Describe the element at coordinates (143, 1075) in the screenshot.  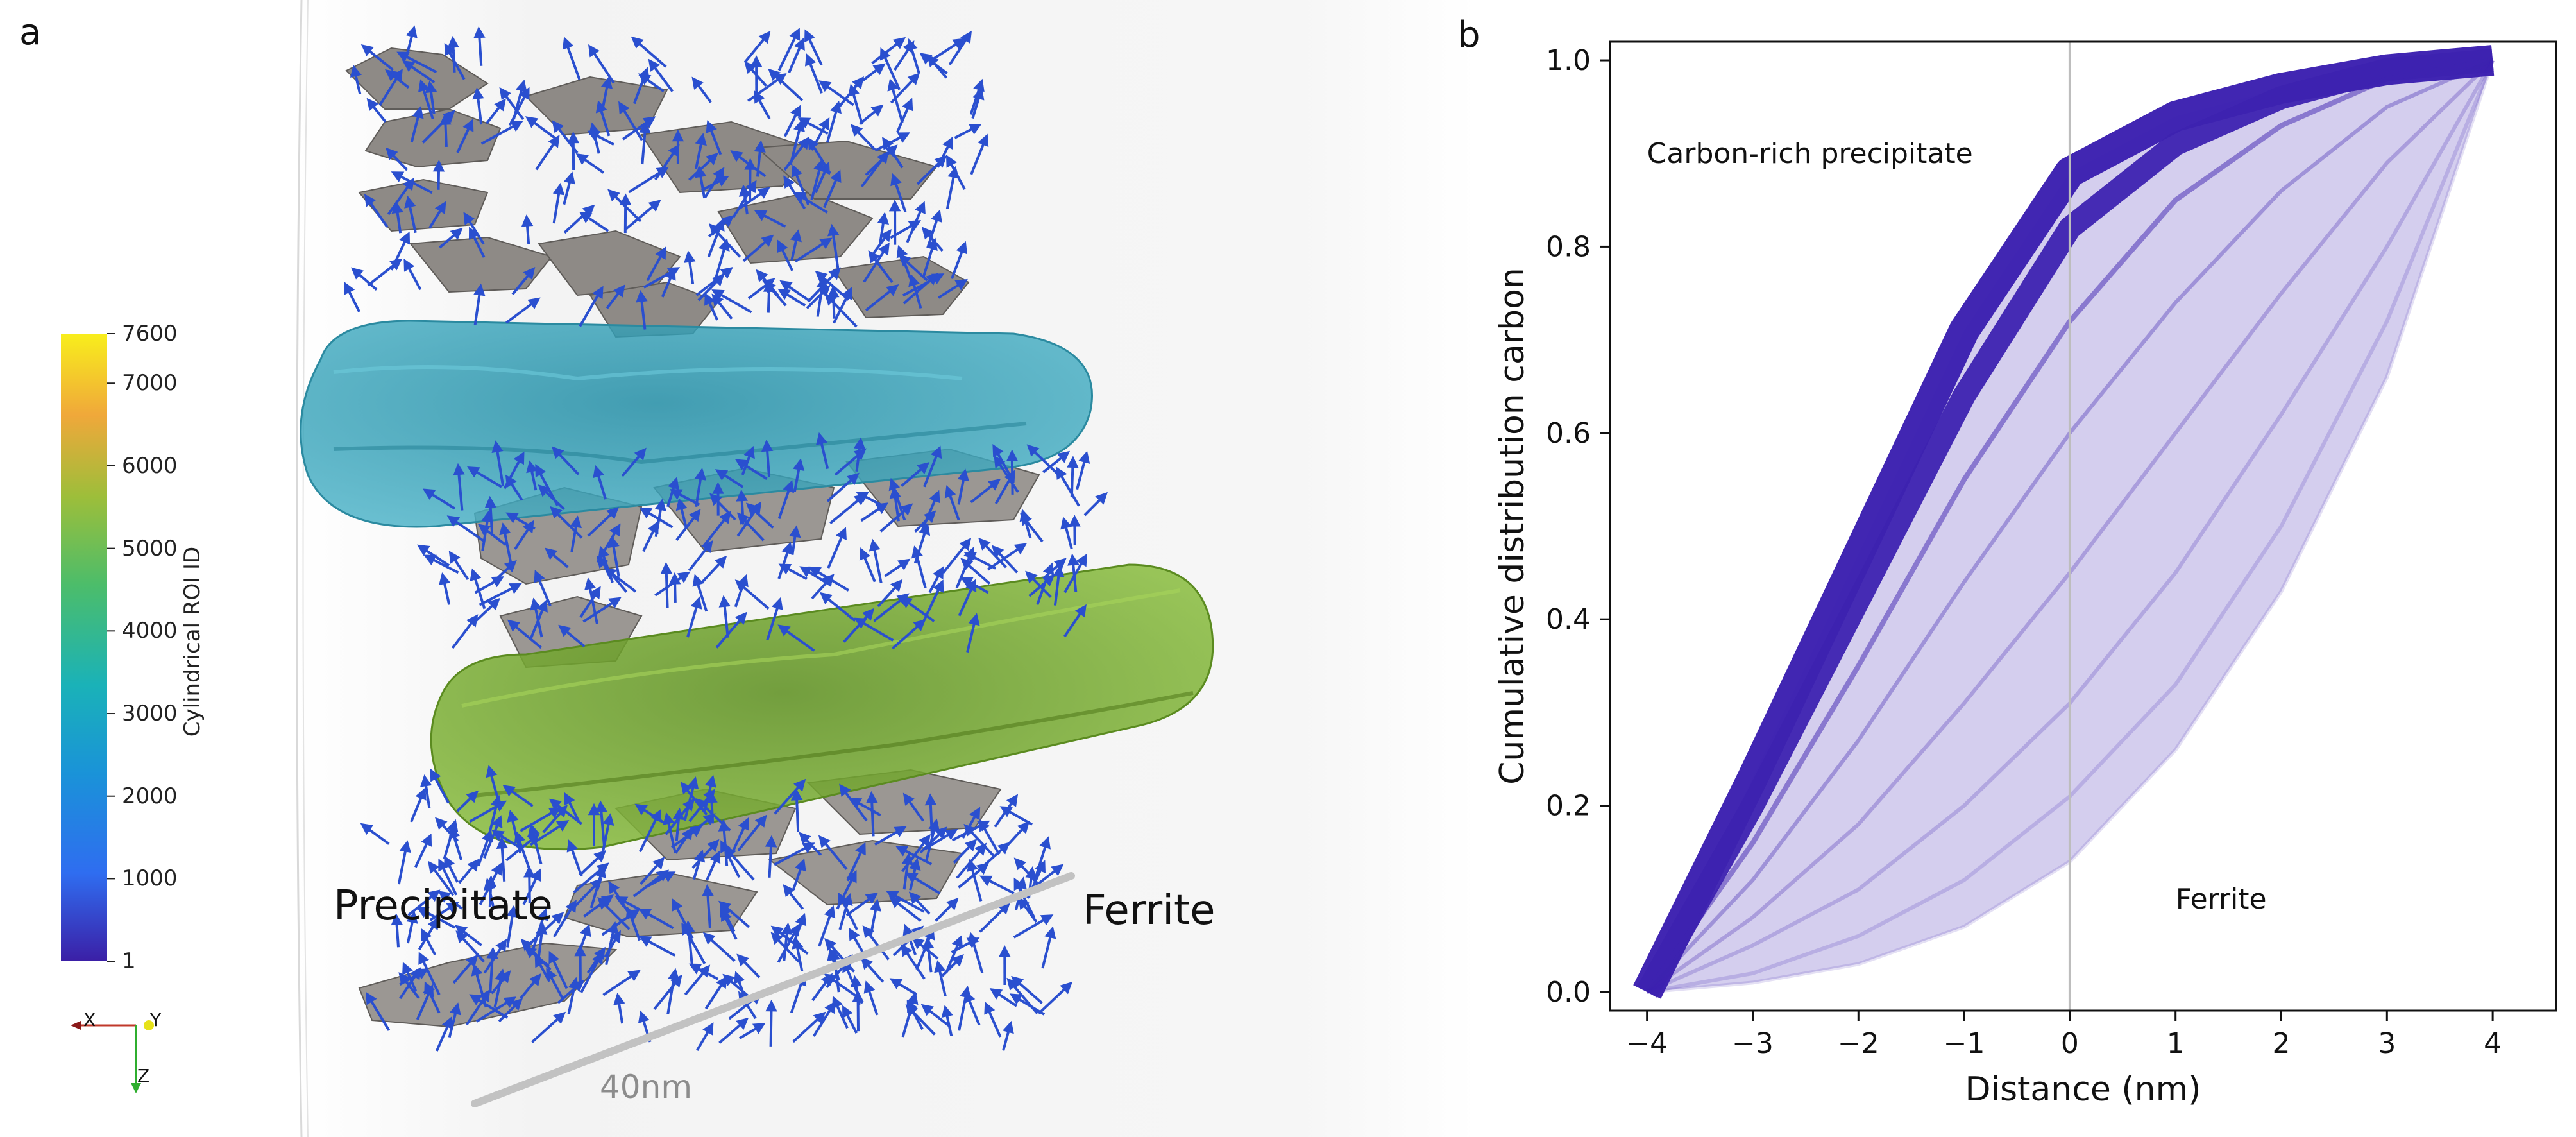
I see `gizmo-z-label: Z` at that location.